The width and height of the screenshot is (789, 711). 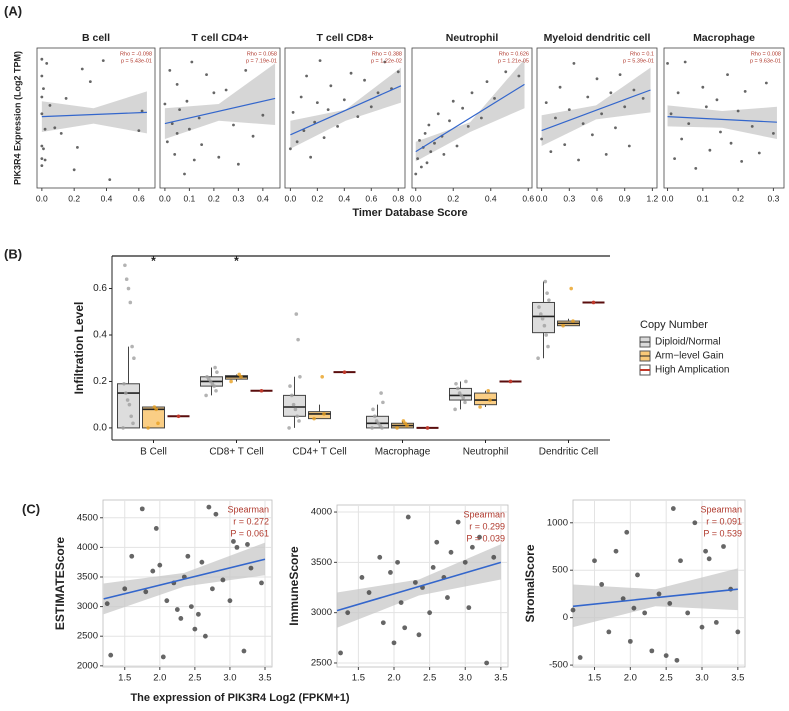 I want to click on x-tick-label: 0.2, so click(x=317, y=198).